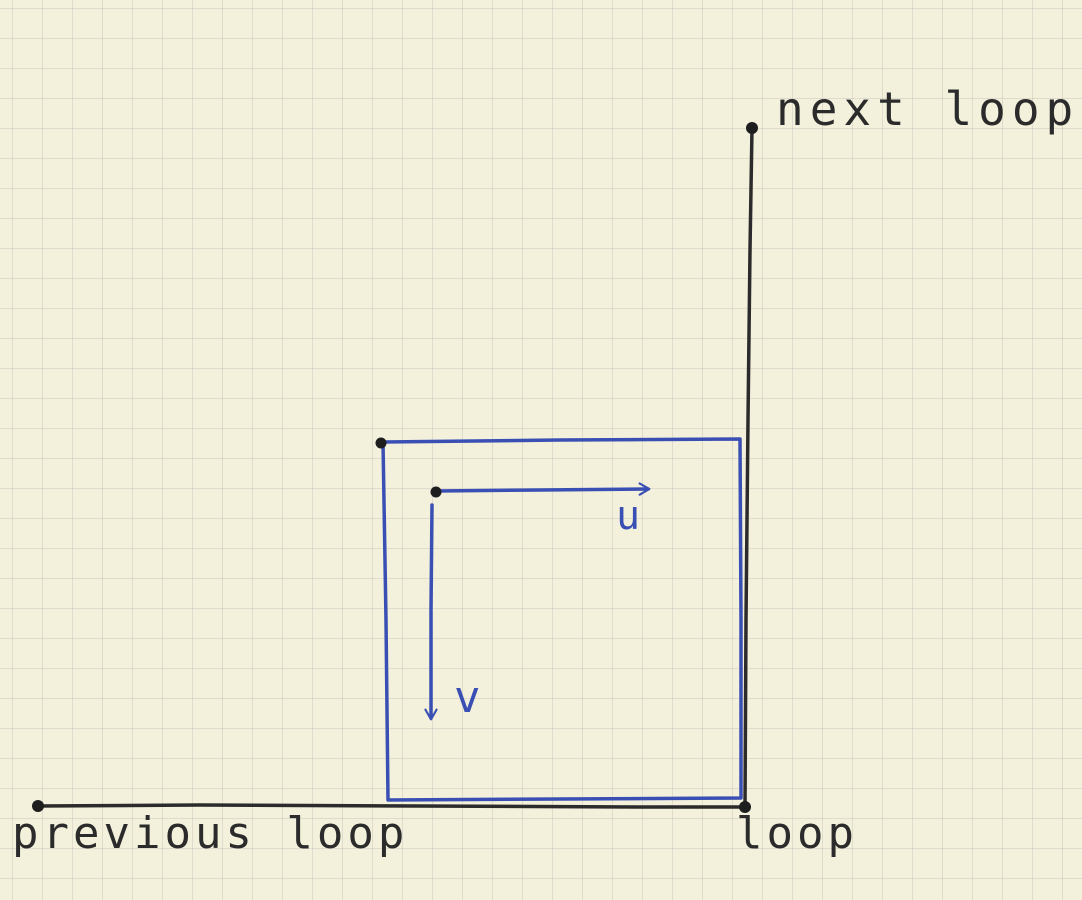  What do you see at coordinates (745, 807) in the screenshot?
I see `loop-dot` at bounding box center [745, 807].